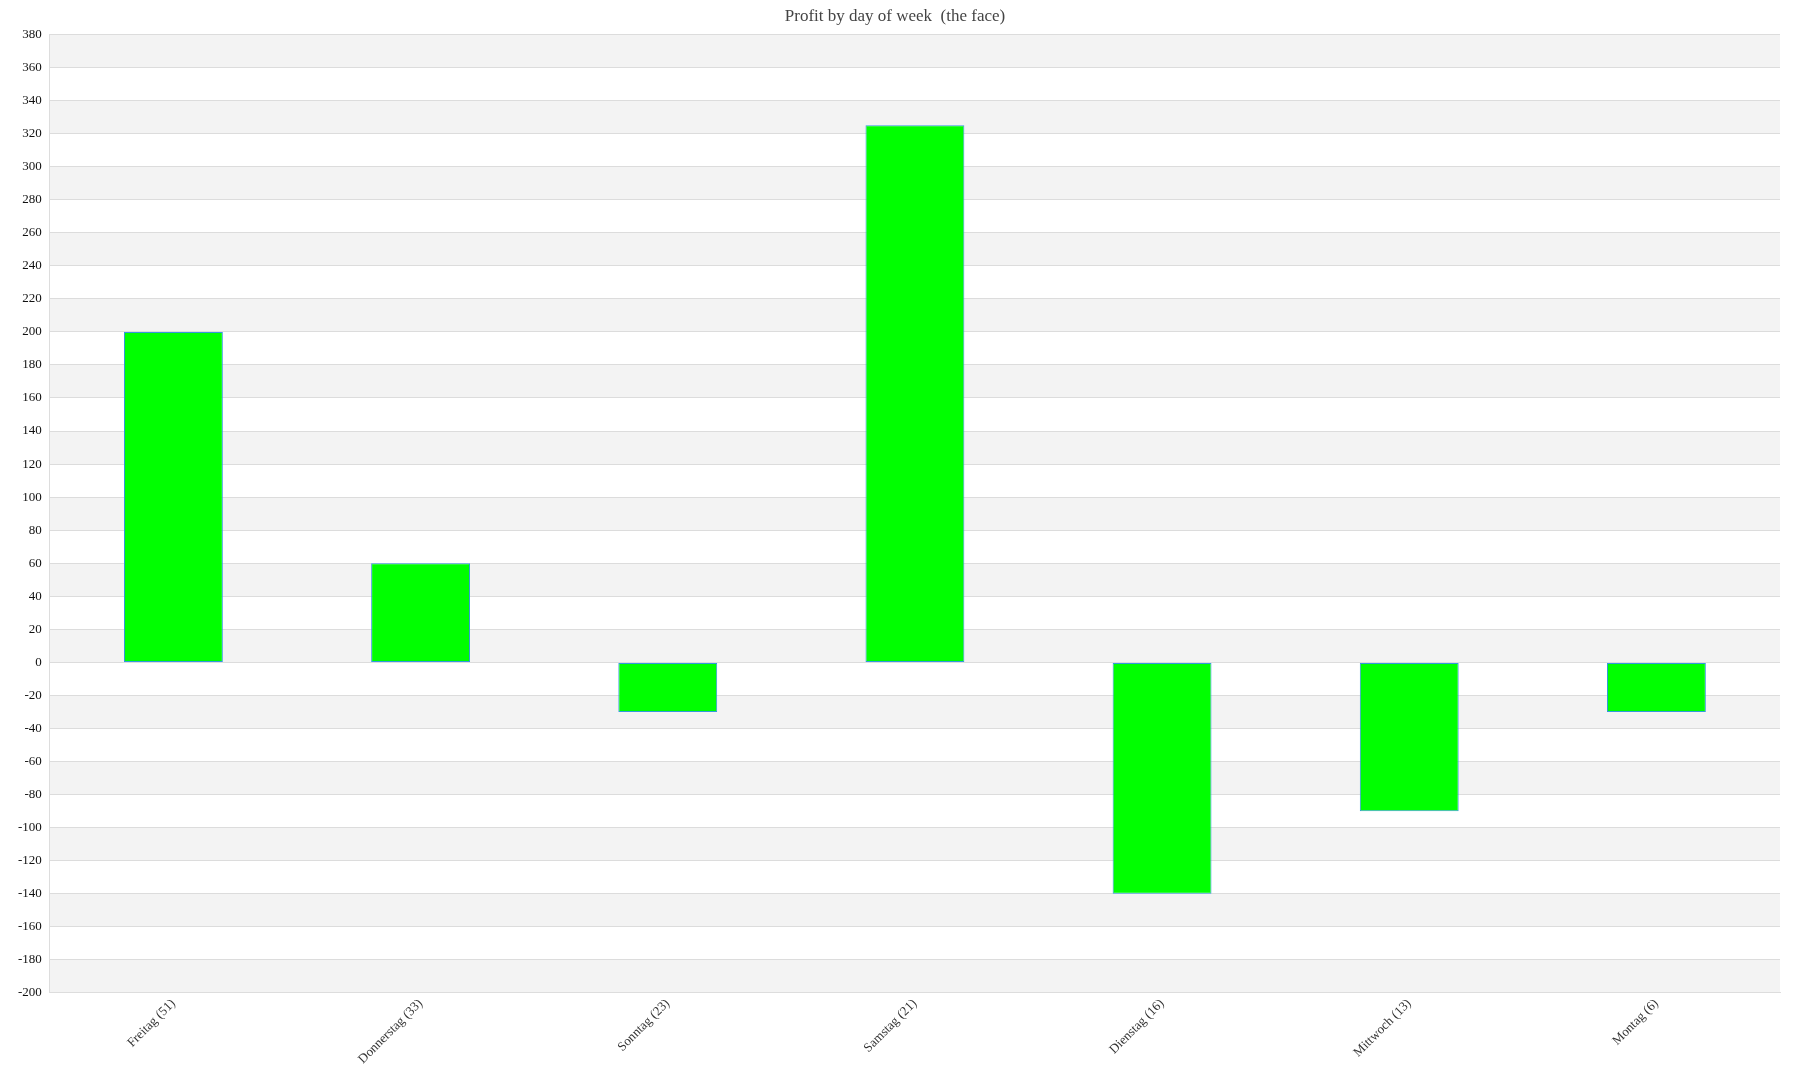  What do you see at coordinates (32, 166) in the screenshot?
I see `y-tick-label: 300` at bounding box center [32, 166].